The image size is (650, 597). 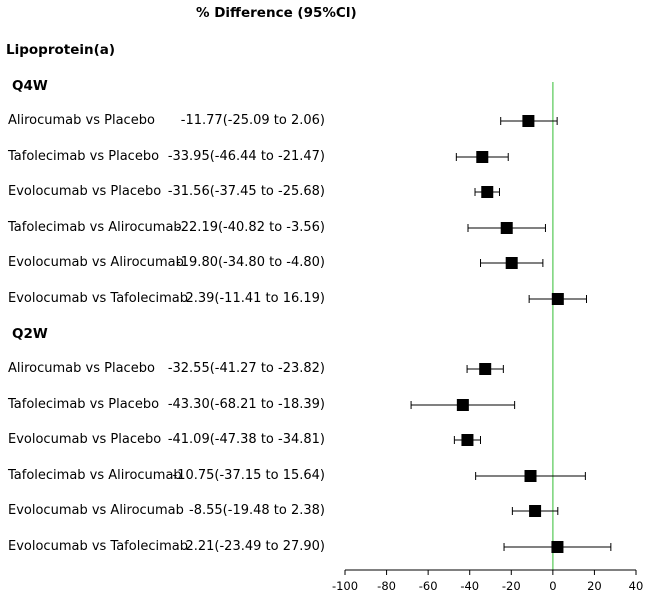 I want to click on row-estimate-text: -11.77(-25.09 to 2.06), so click(x=252, y=120).